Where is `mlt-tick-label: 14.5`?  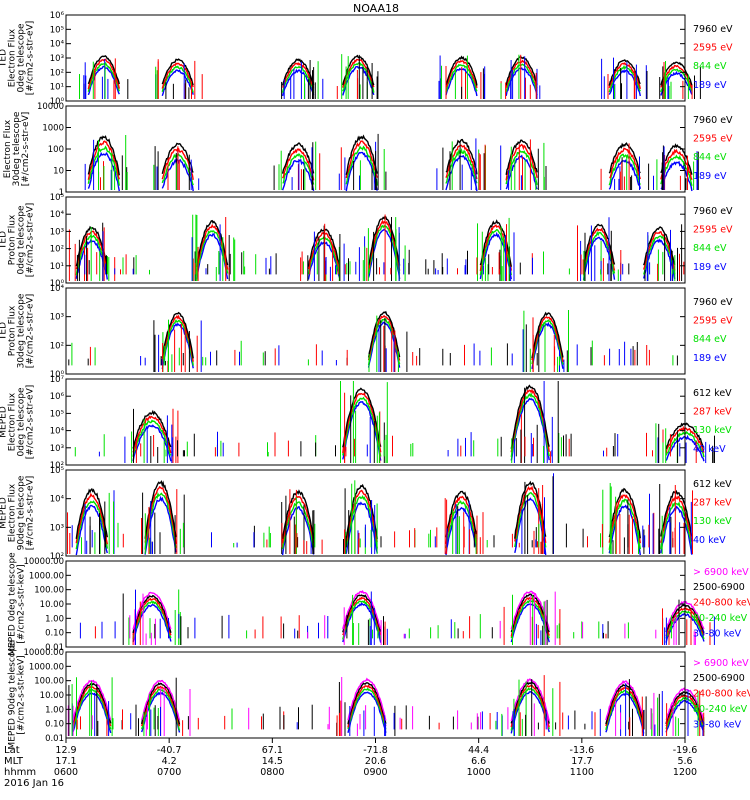 mlt-tick-label: 14.5 is located at coordinates (272, 761).